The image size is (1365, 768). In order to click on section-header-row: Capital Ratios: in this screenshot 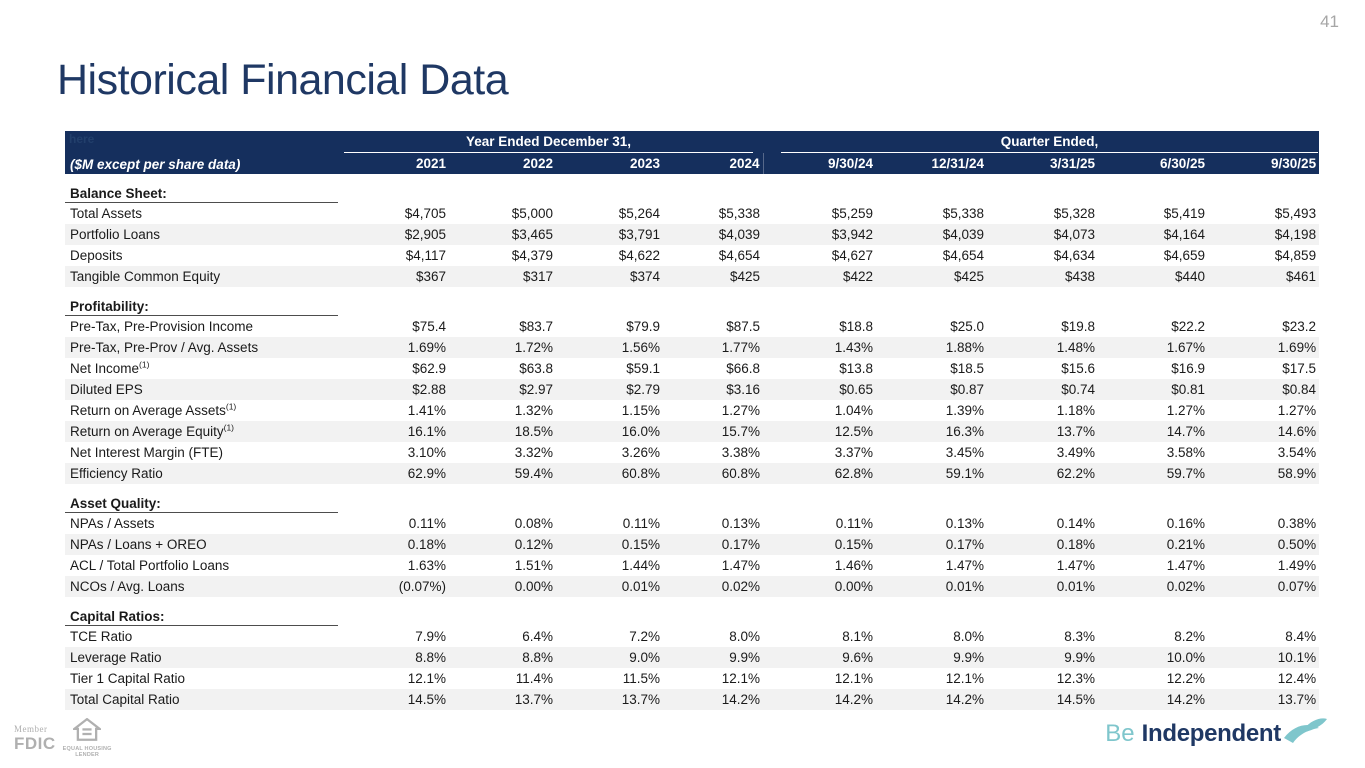, I will do `click(692, 616)`.